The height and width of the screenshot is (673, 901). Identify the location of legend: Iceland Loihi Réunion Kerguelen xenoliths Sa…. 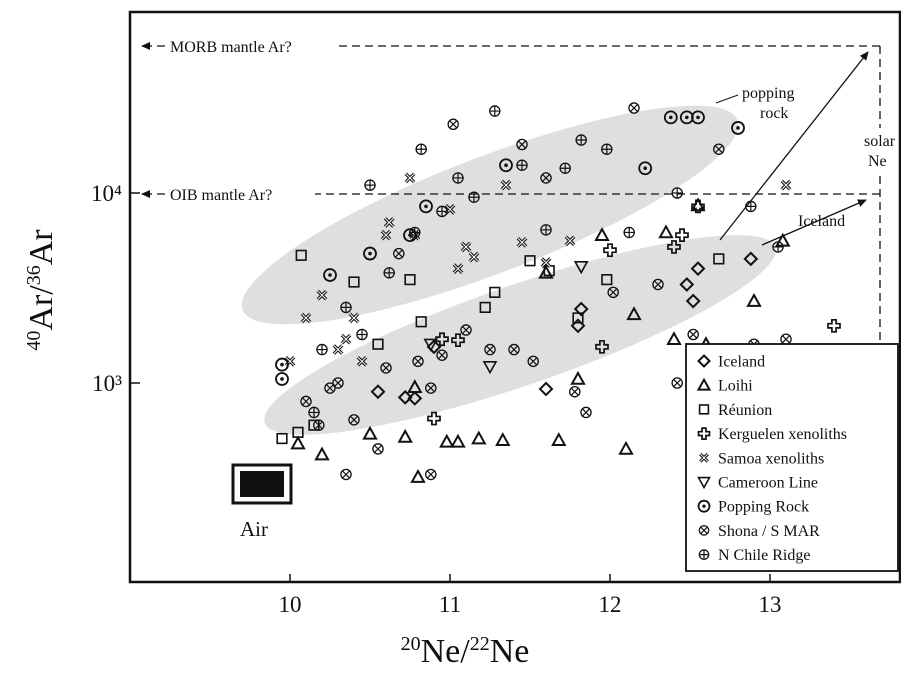
(792, 457).